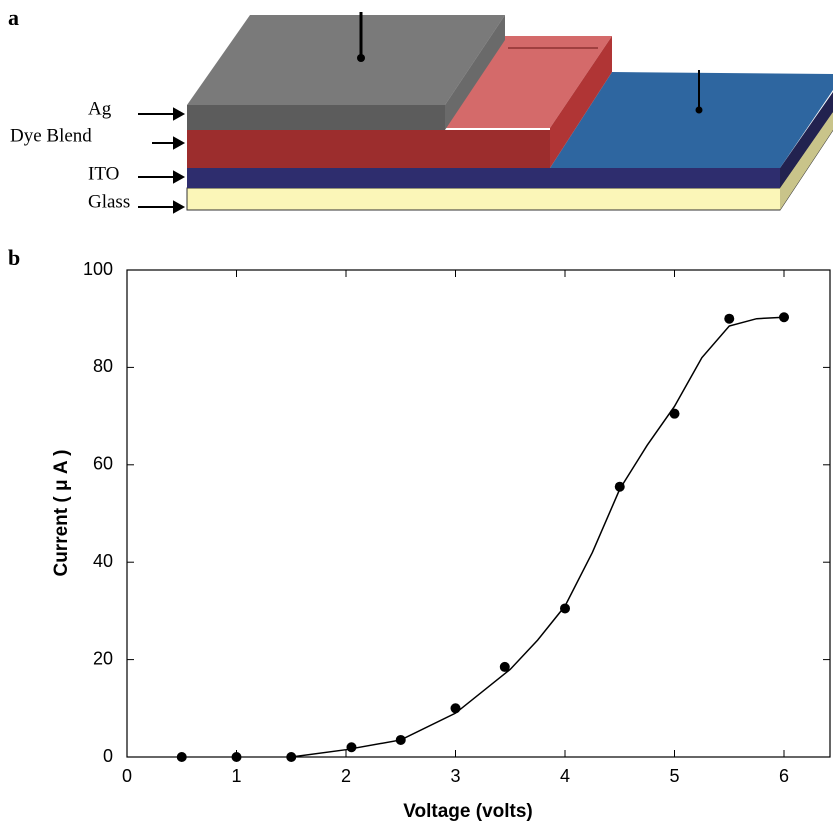 The image size is (833, 824). I want to click on arrows, so click(162, 160).